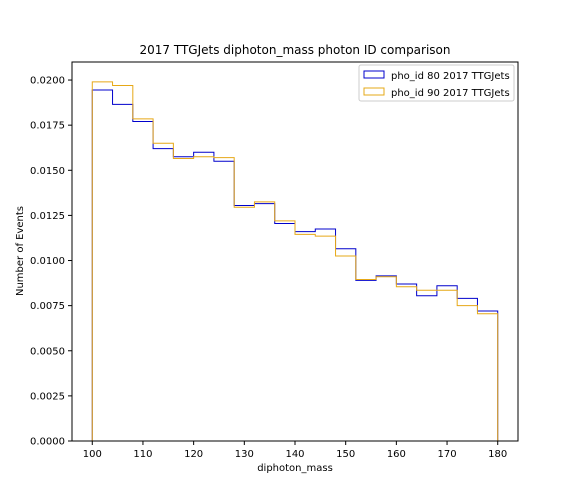  Describe the element at coordinates (446, 454) in the screenshot. I see `x-tick-label: 170` at that location.